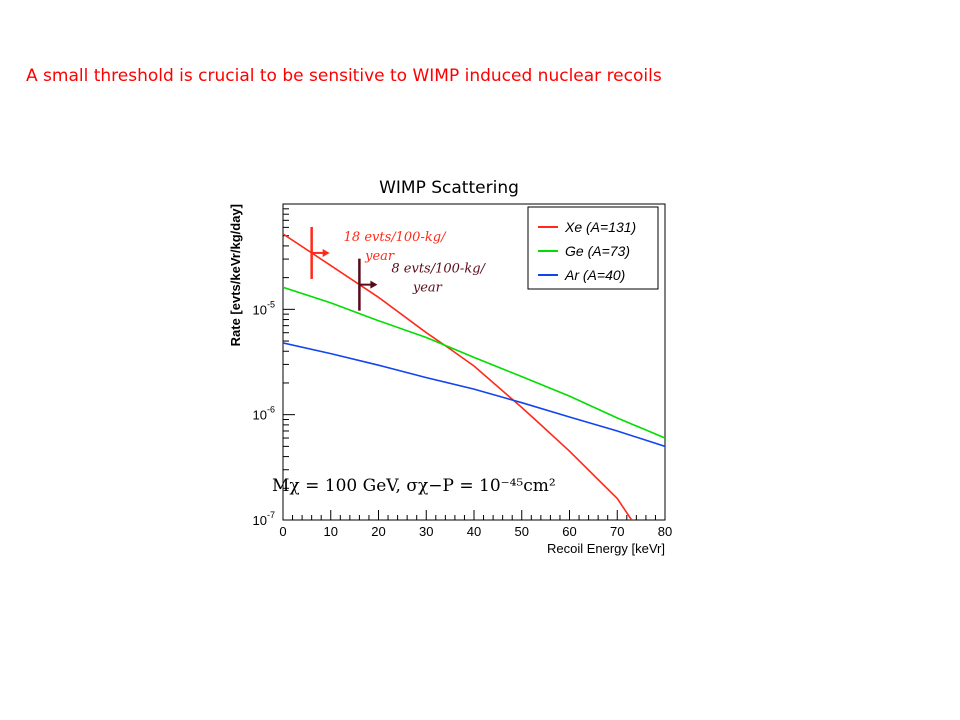 This screenshot has width=960, height=720. What do you see at coordinates (594, 275) in the screenshot?
I see `legend-label: Ar (A=40)` at bounding box center [594, 275].